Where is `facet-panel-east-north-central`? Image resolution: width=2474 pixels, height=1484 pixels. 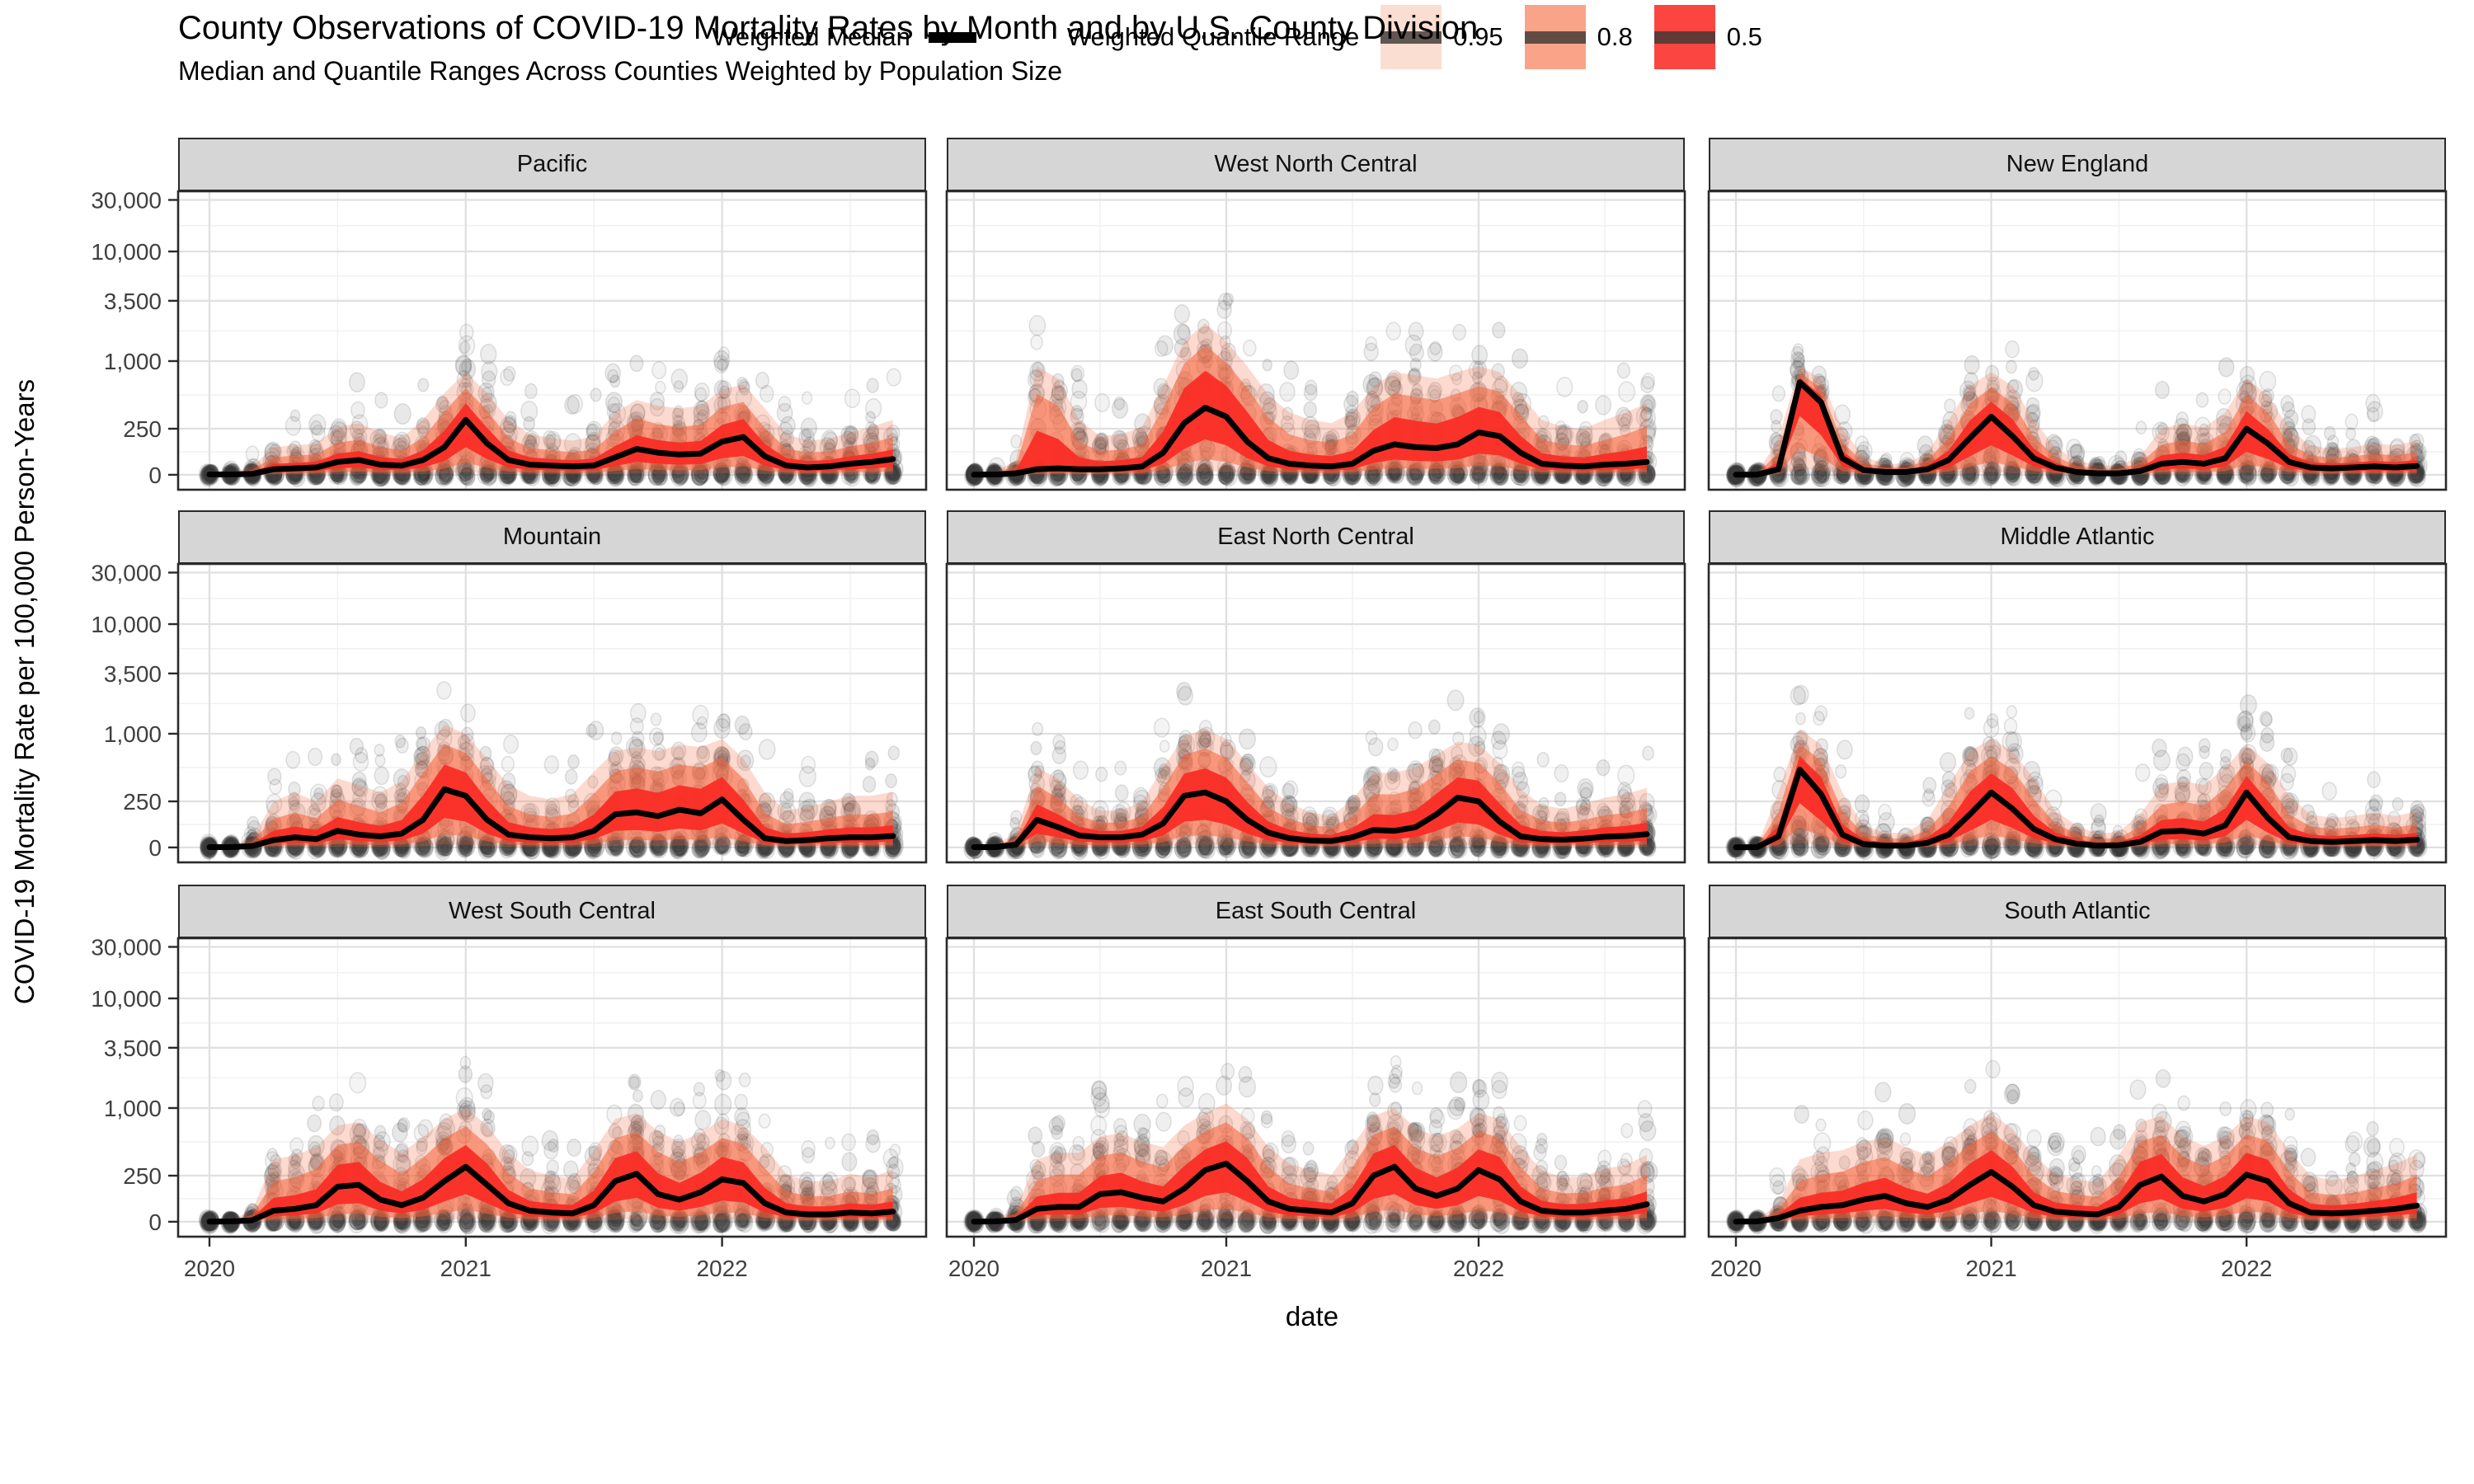 facet-panel-east-north-central is located at coordinates (1315, 713).